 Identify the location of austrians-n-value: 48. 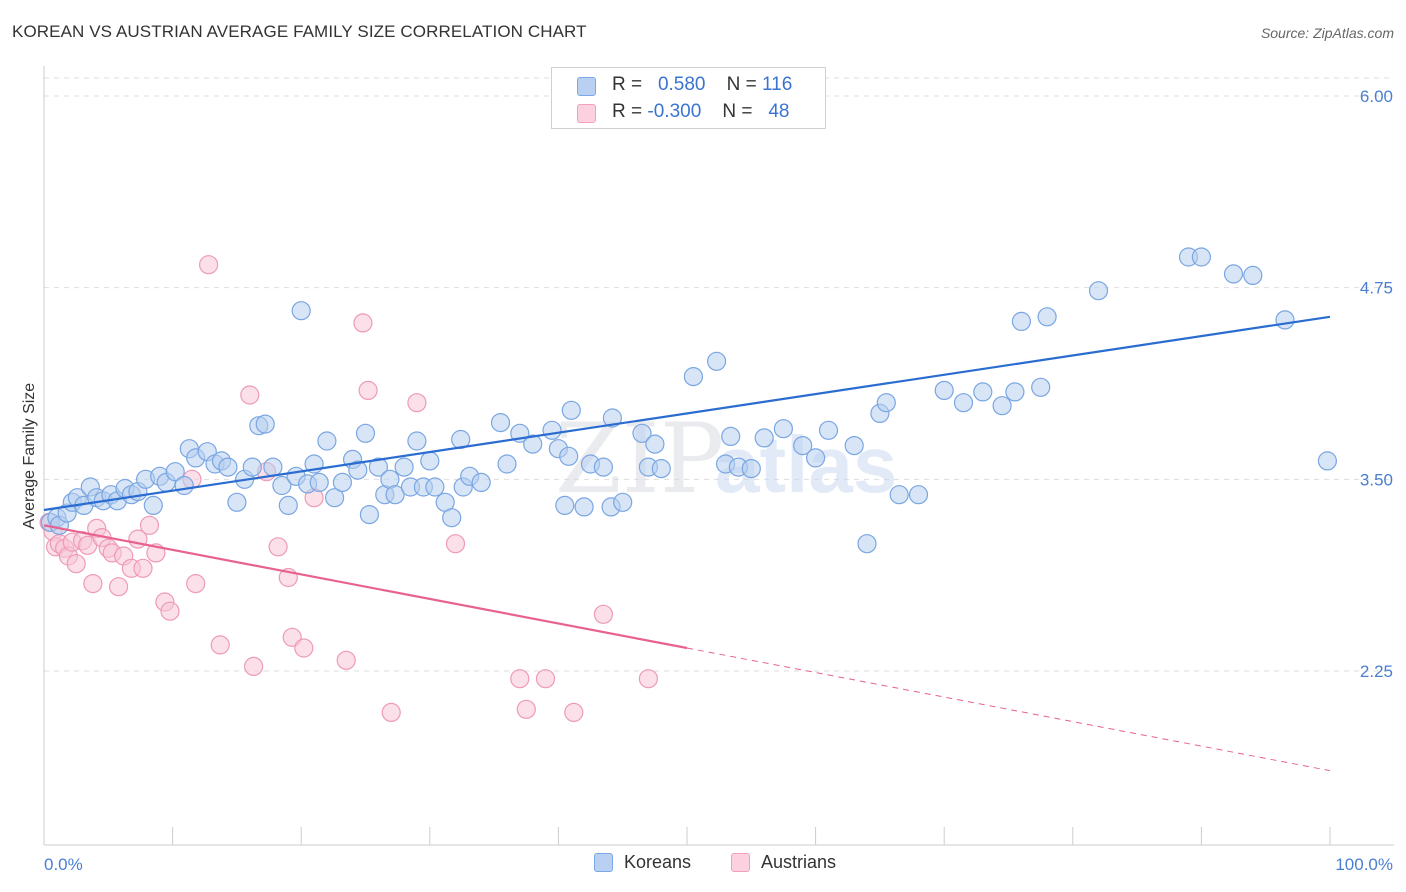
(779, 111).